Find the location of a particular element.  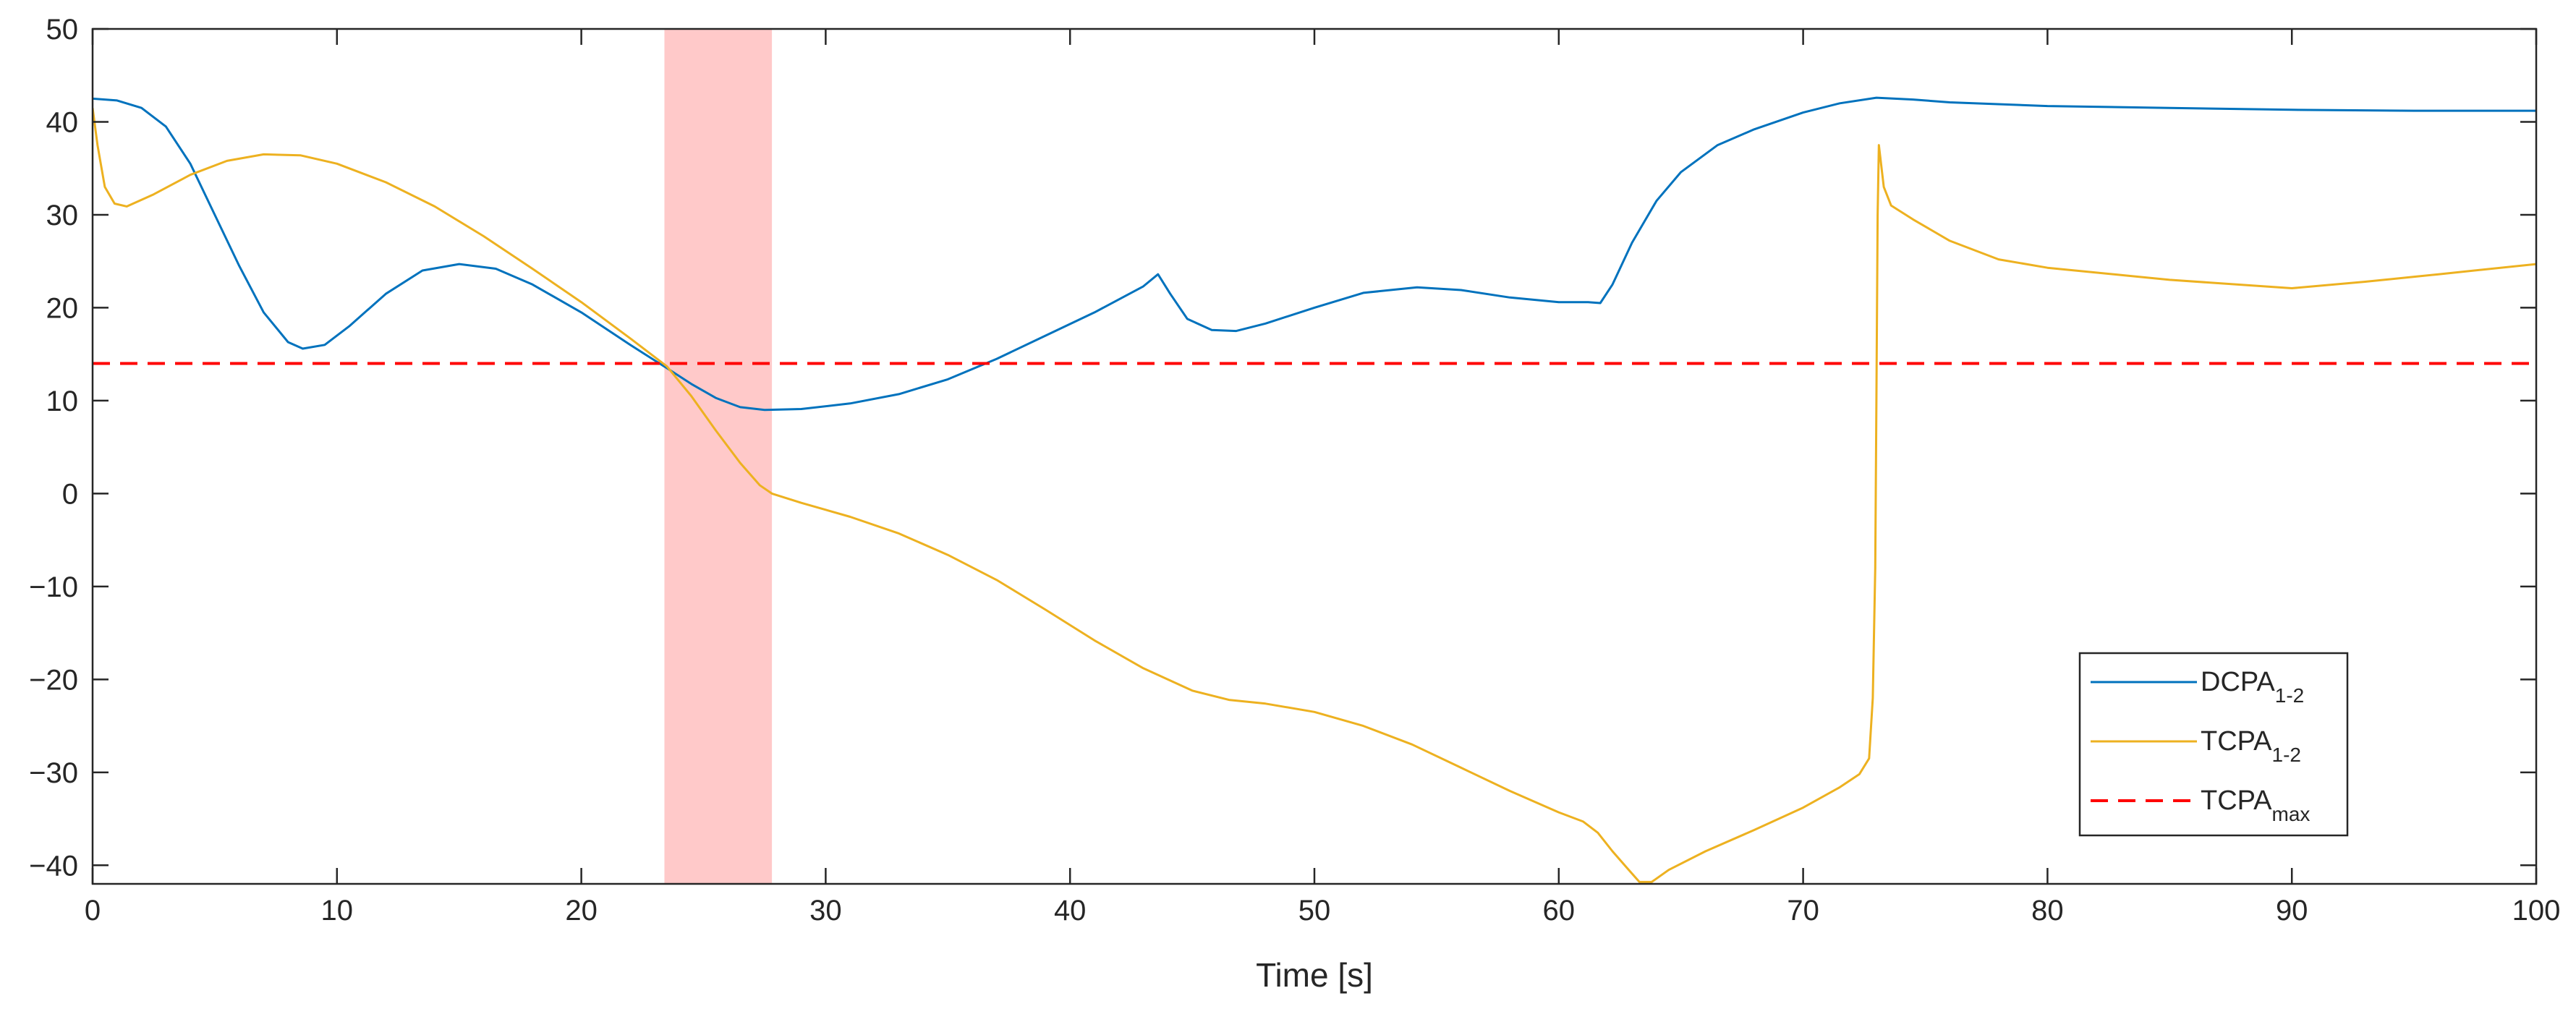

y-tick-label: 30 is located at coordinates (62, 215).